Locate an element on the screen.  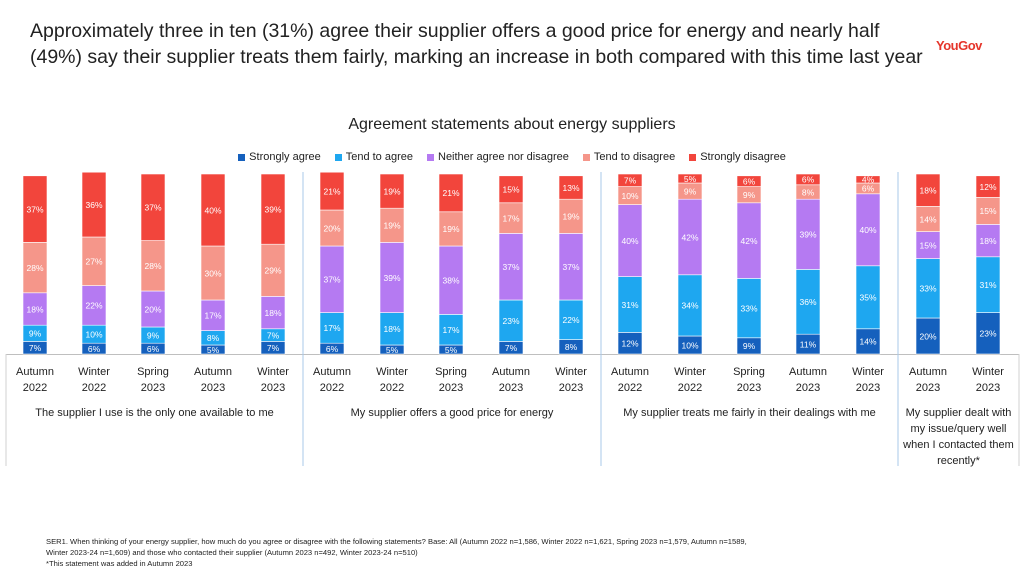
data-label: 11% is located at coordinates (808, 344).